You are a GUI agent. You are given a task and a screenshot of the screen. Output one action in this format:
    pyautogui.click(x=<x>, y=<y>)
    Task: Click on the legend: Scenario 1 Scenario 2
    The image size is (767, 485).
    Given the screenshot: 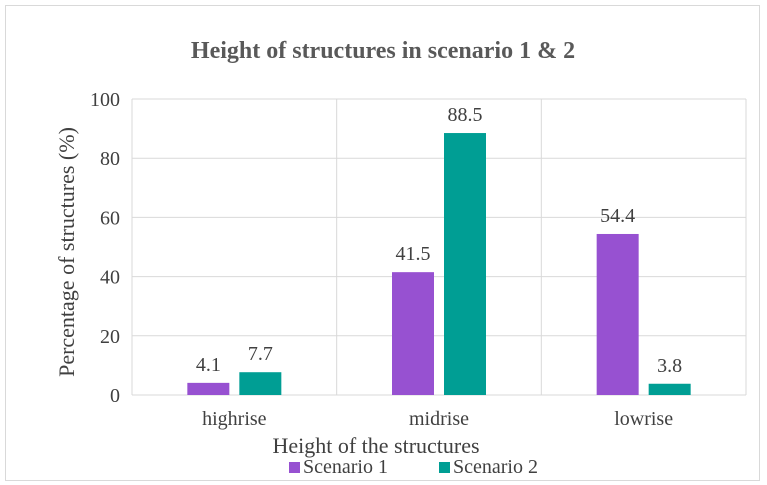 What is the action you would take?
    pyautogui.click(x=413, y=467)
    